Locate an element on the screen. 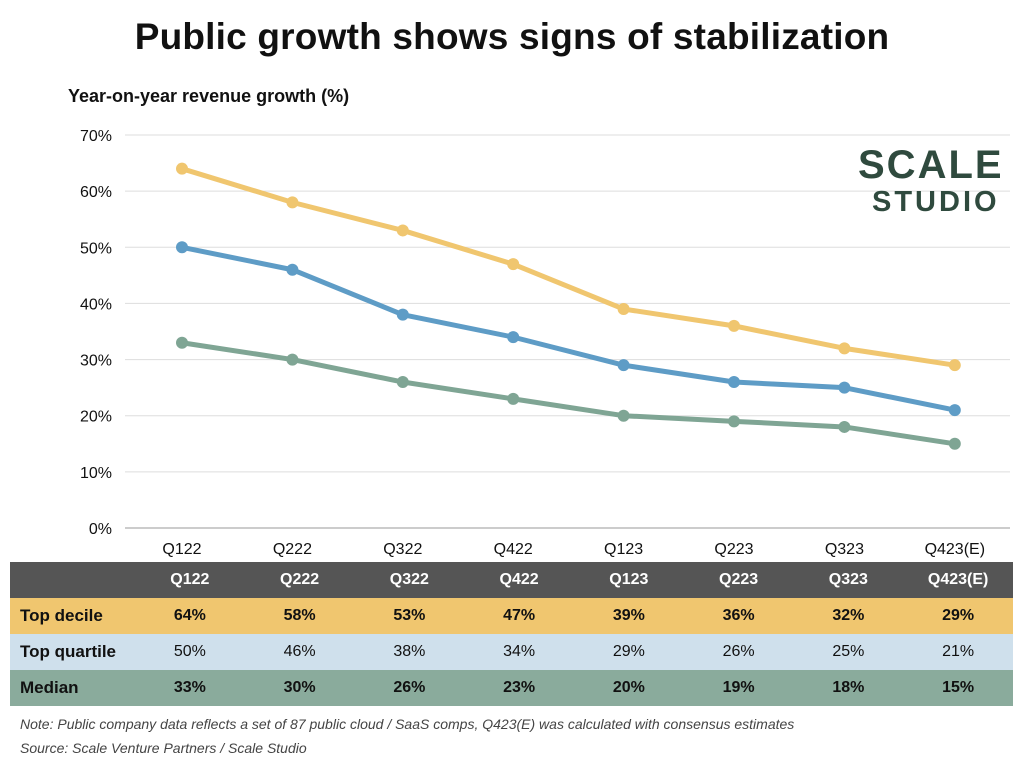  table-cell: 25% is located at coordinates (848, 652).